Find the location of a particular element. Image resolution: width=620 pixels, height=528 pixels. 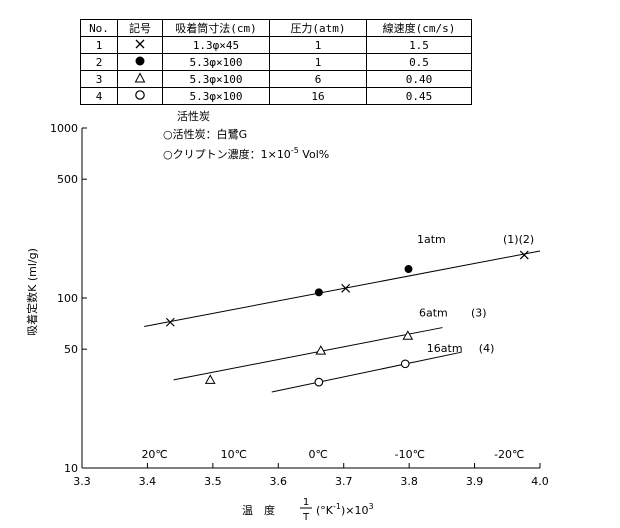

y-tick-label: 1000 is located at coordinates (64, 128).